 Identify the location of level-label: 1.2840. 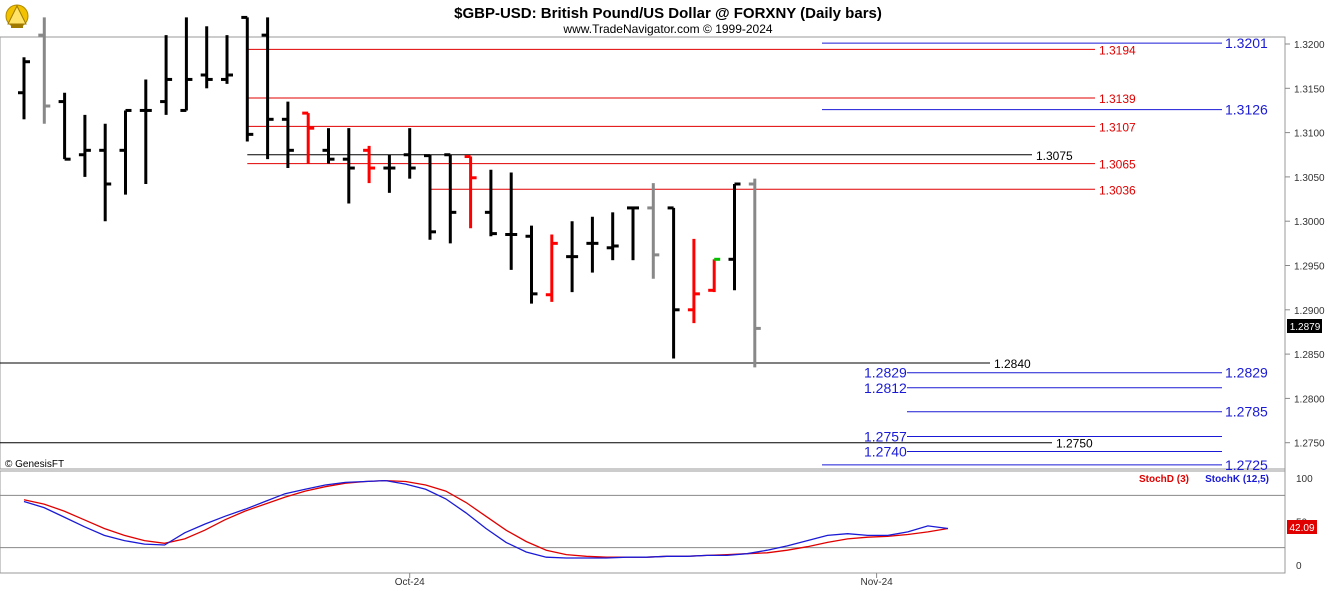
(1012, 364).